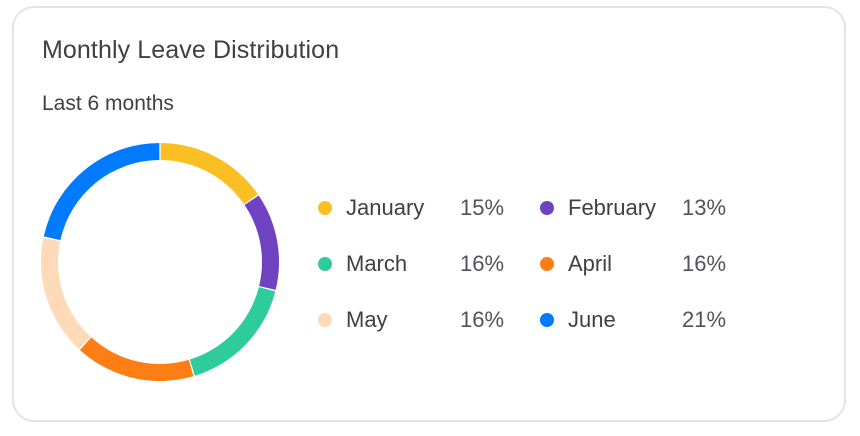 The width and height of the screenshot is (860, 436). What do you see at coordinates (590, 263) in the screenshot?
I see `legend-label: April` at bounding box center [590, 263].